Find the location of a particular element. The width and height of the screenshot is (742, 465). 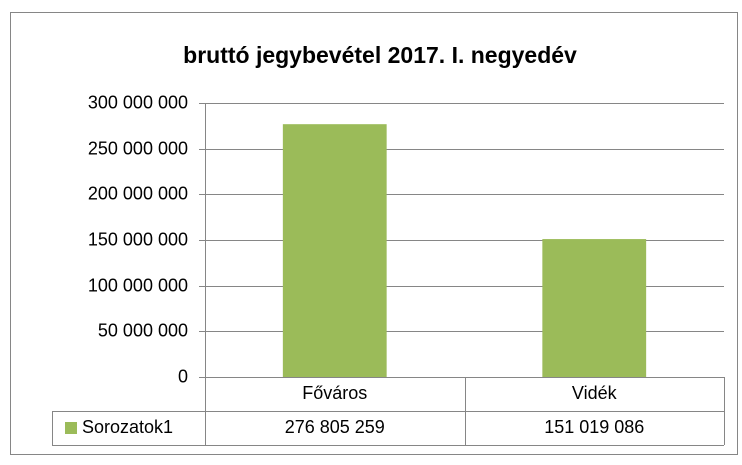

x-tick-label: Vidék is located at coordinates (595, 393).